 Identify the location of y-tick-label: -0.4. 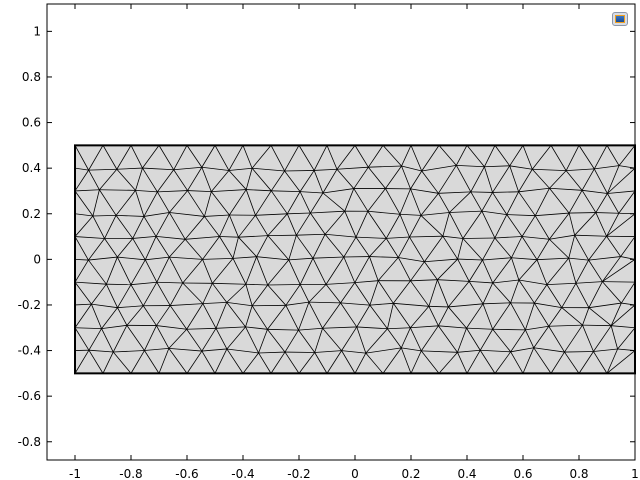
(29, 351).